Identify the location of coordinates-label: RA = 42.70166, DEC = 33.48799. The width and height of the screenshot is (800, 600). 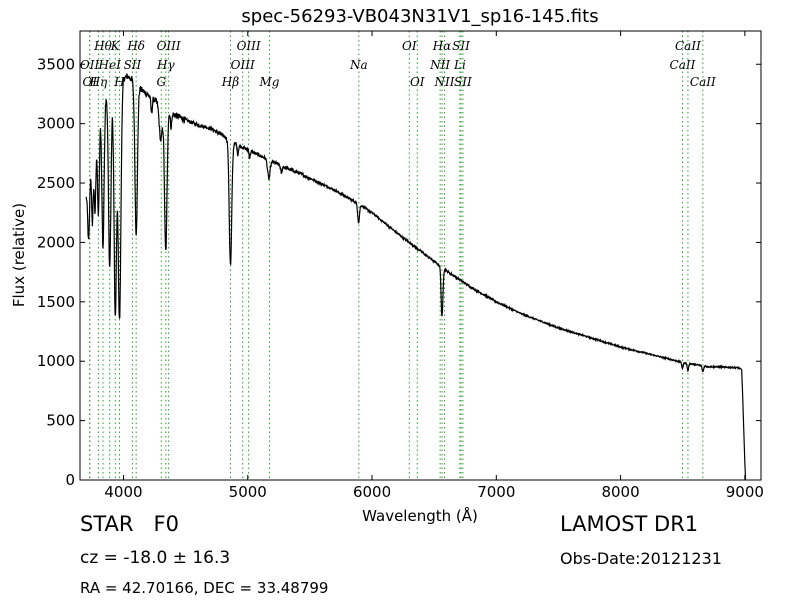
(204, 588).